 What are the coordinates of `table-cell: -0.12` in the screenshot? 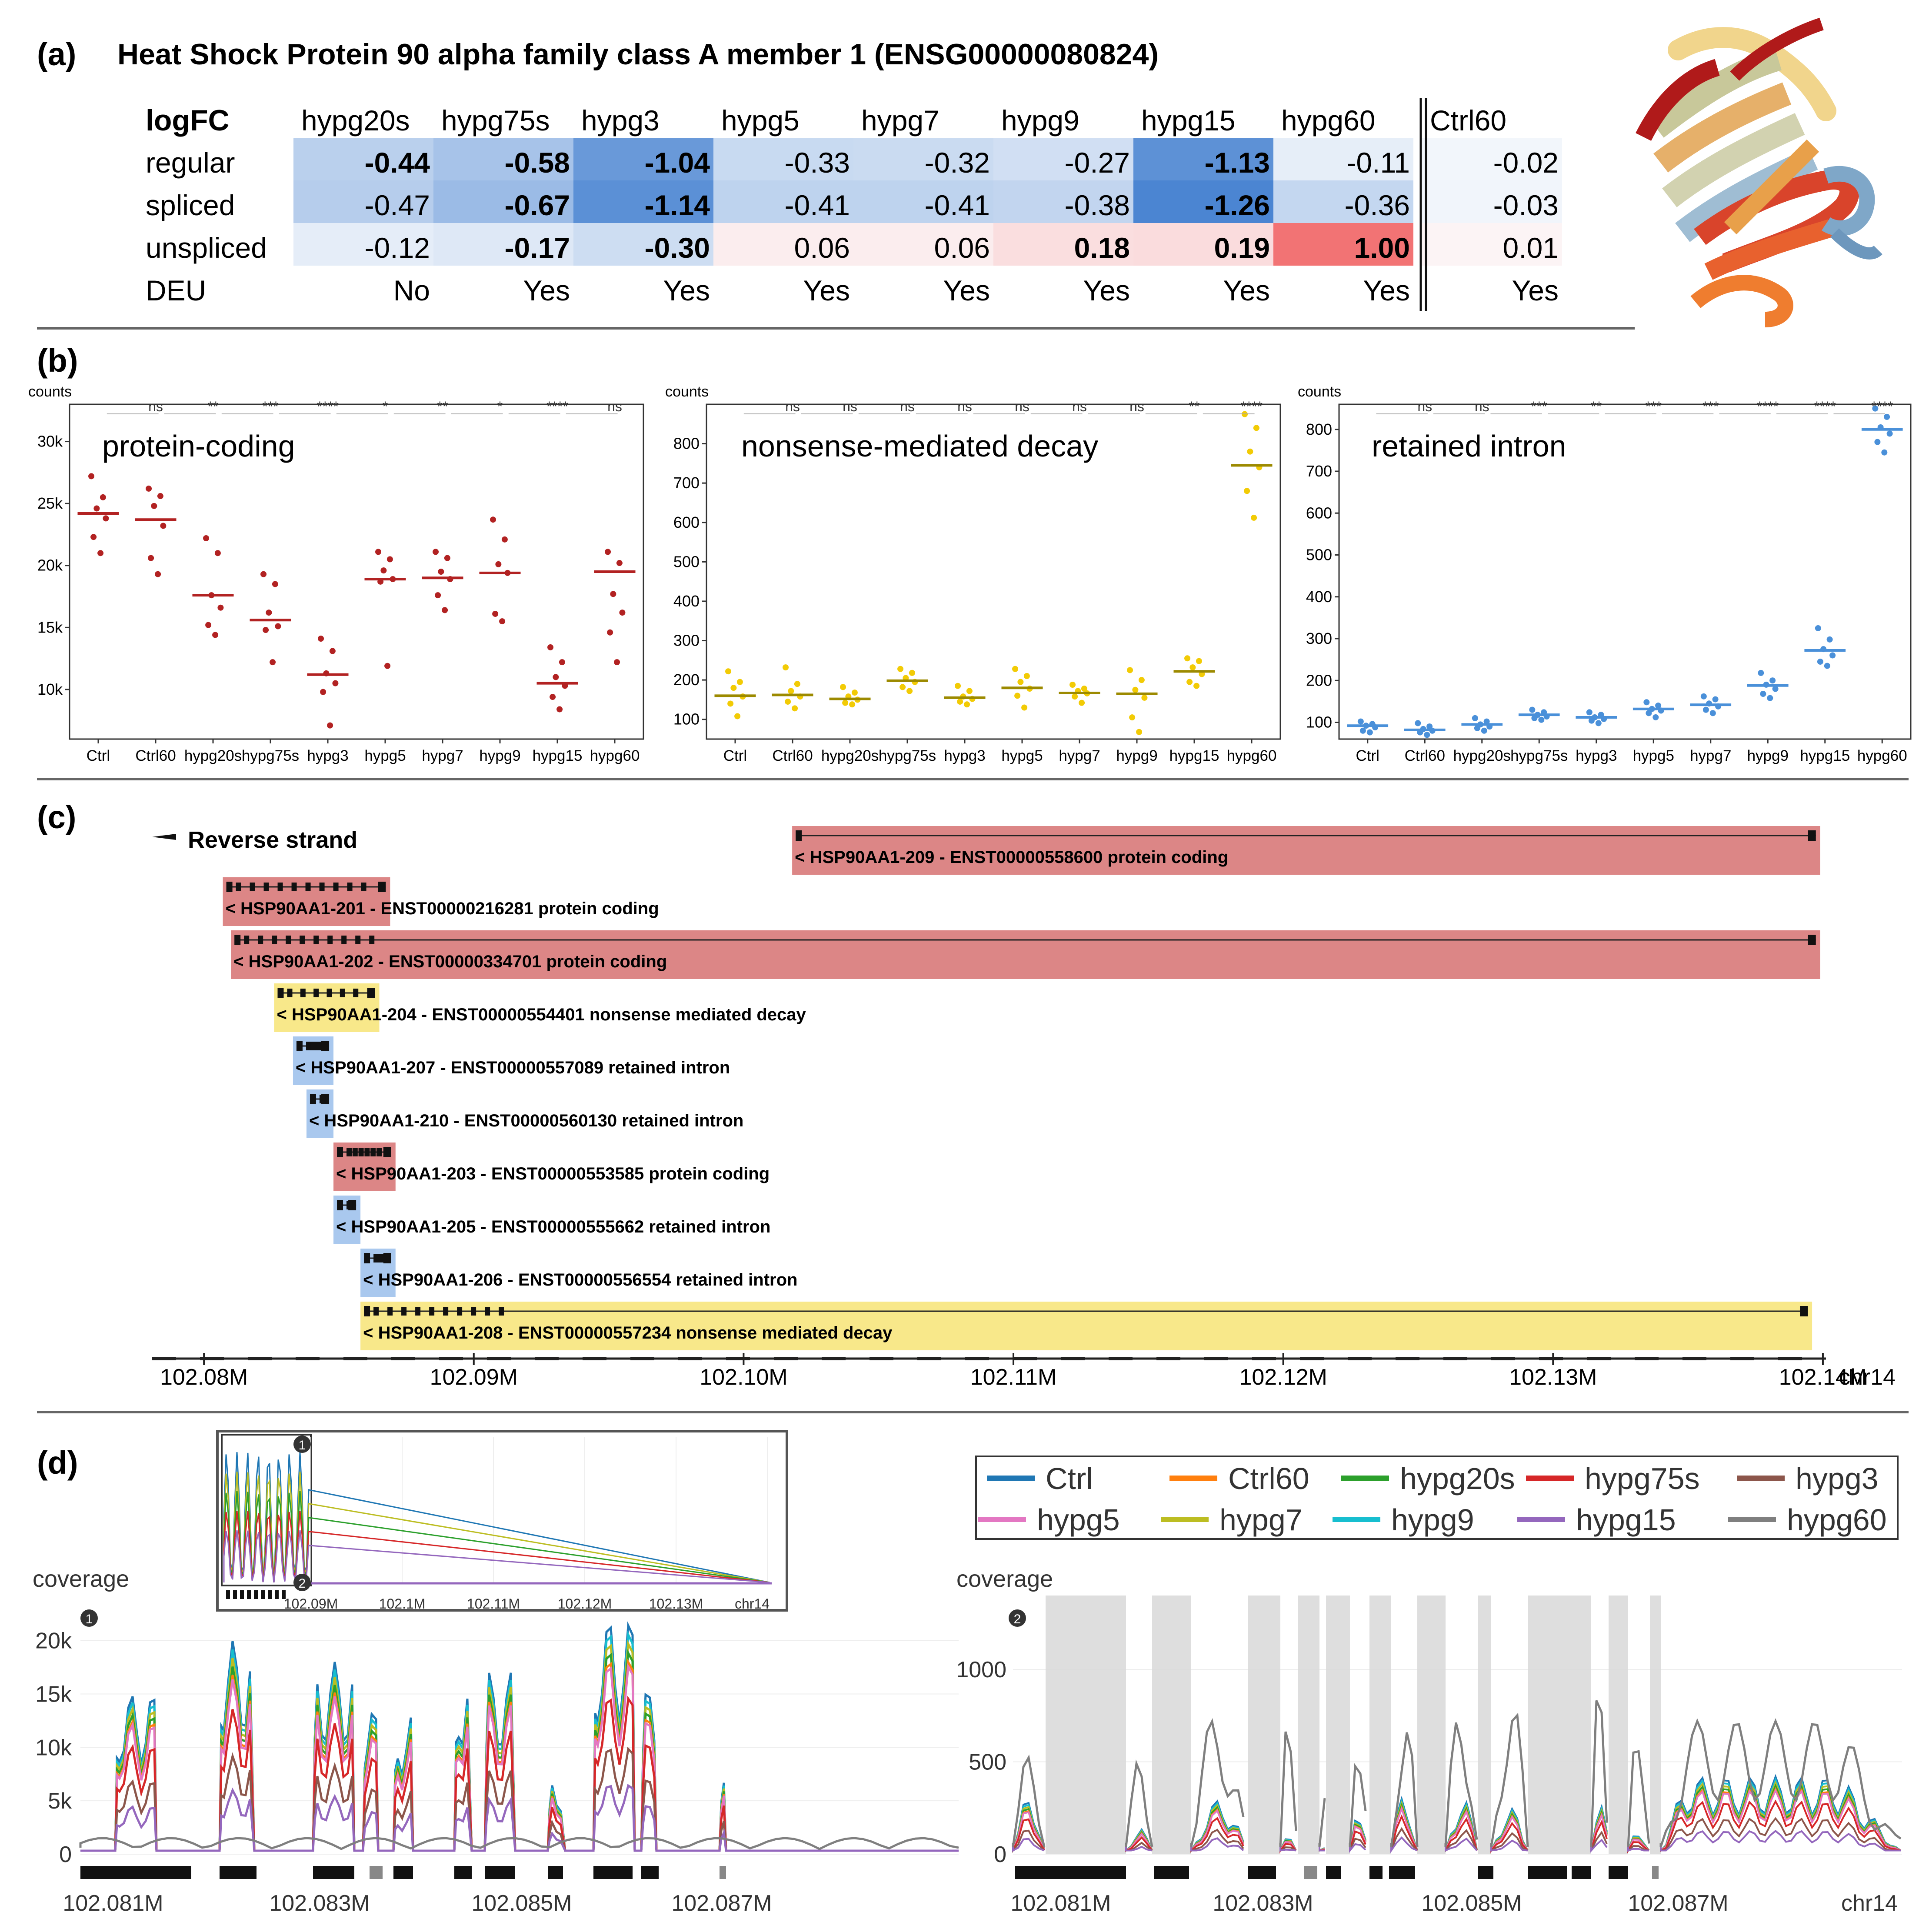 It's located at (397, 248).